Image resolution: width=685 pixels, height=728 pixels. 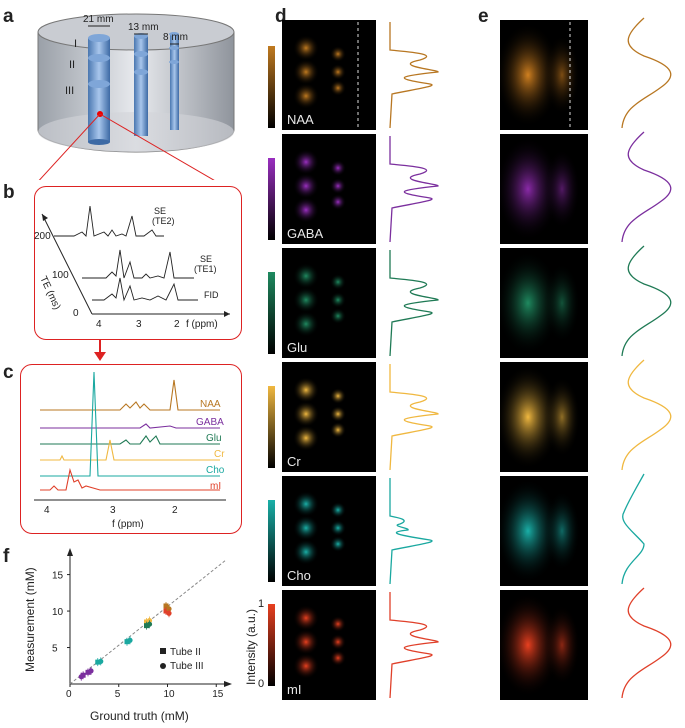 I want to click on dim-8mm: 8 mm, so click(x=175, y=37).